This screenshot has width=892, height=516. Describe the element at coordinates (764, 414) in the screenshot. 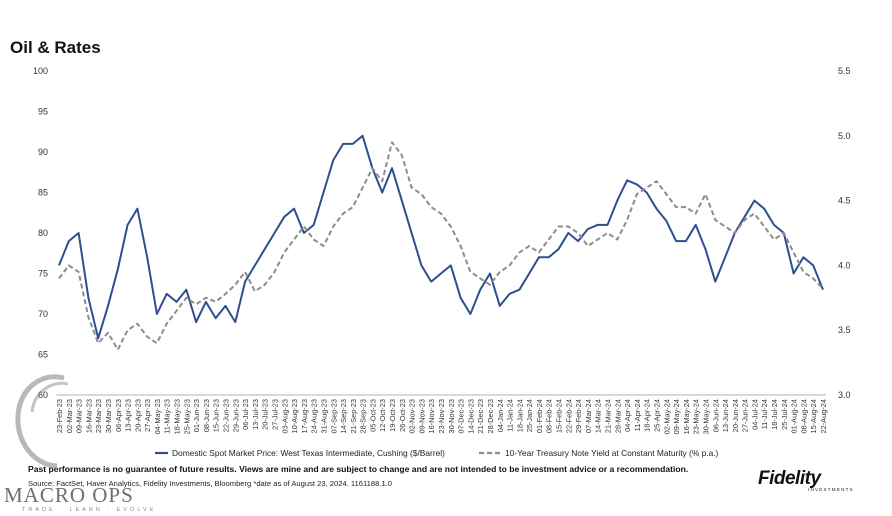

I see `x-tick-label: 11-Jul-24` at that location.